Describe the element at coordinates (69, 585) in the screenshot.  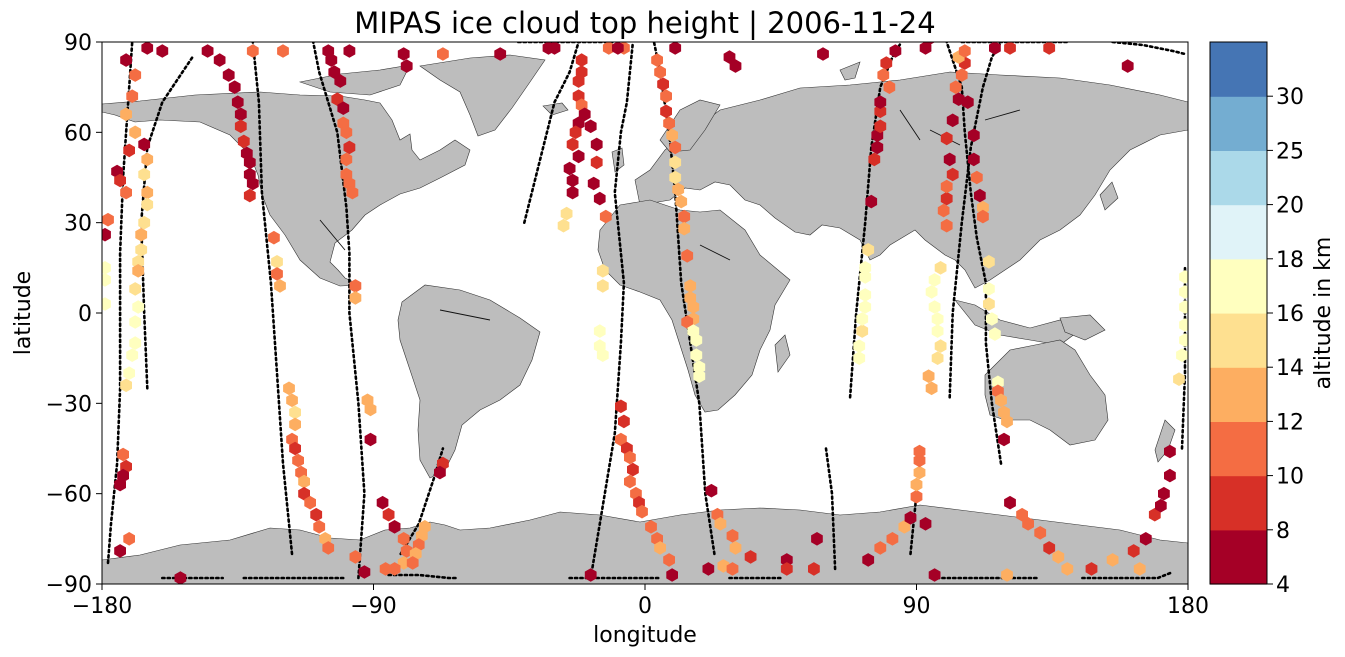
I see `y-tick-label-0: −90` at that location.